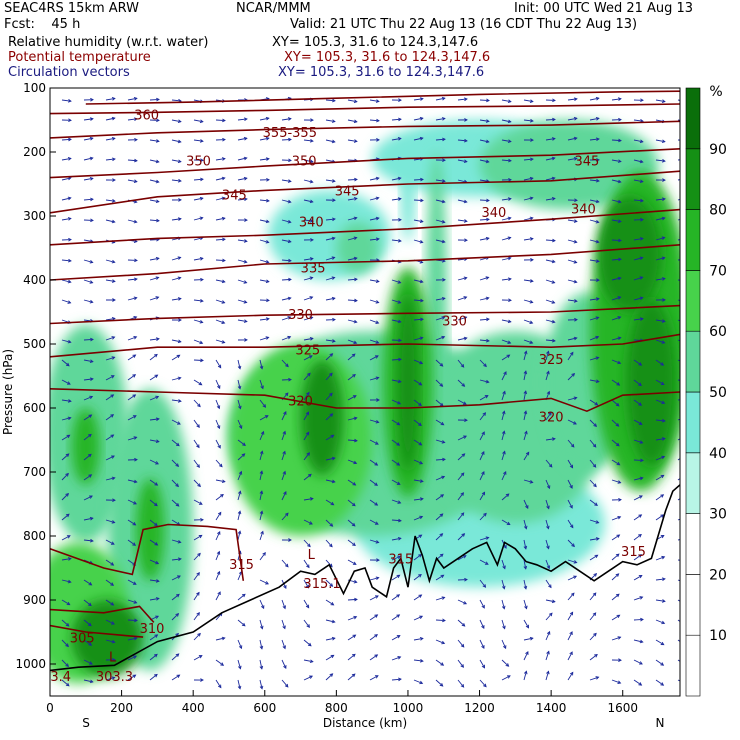 The image size is (740, 740). I want to click on y-tick-label: 200, so click(34, 152).